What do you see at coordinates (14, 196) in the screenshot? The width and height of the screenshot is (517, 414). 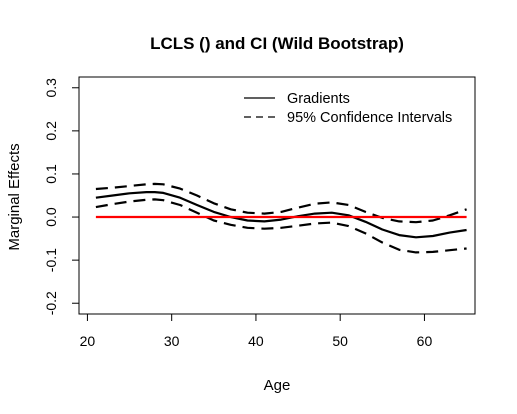 I see `y-axis-title: Marginal Effects` at bounding box center [14, 196].